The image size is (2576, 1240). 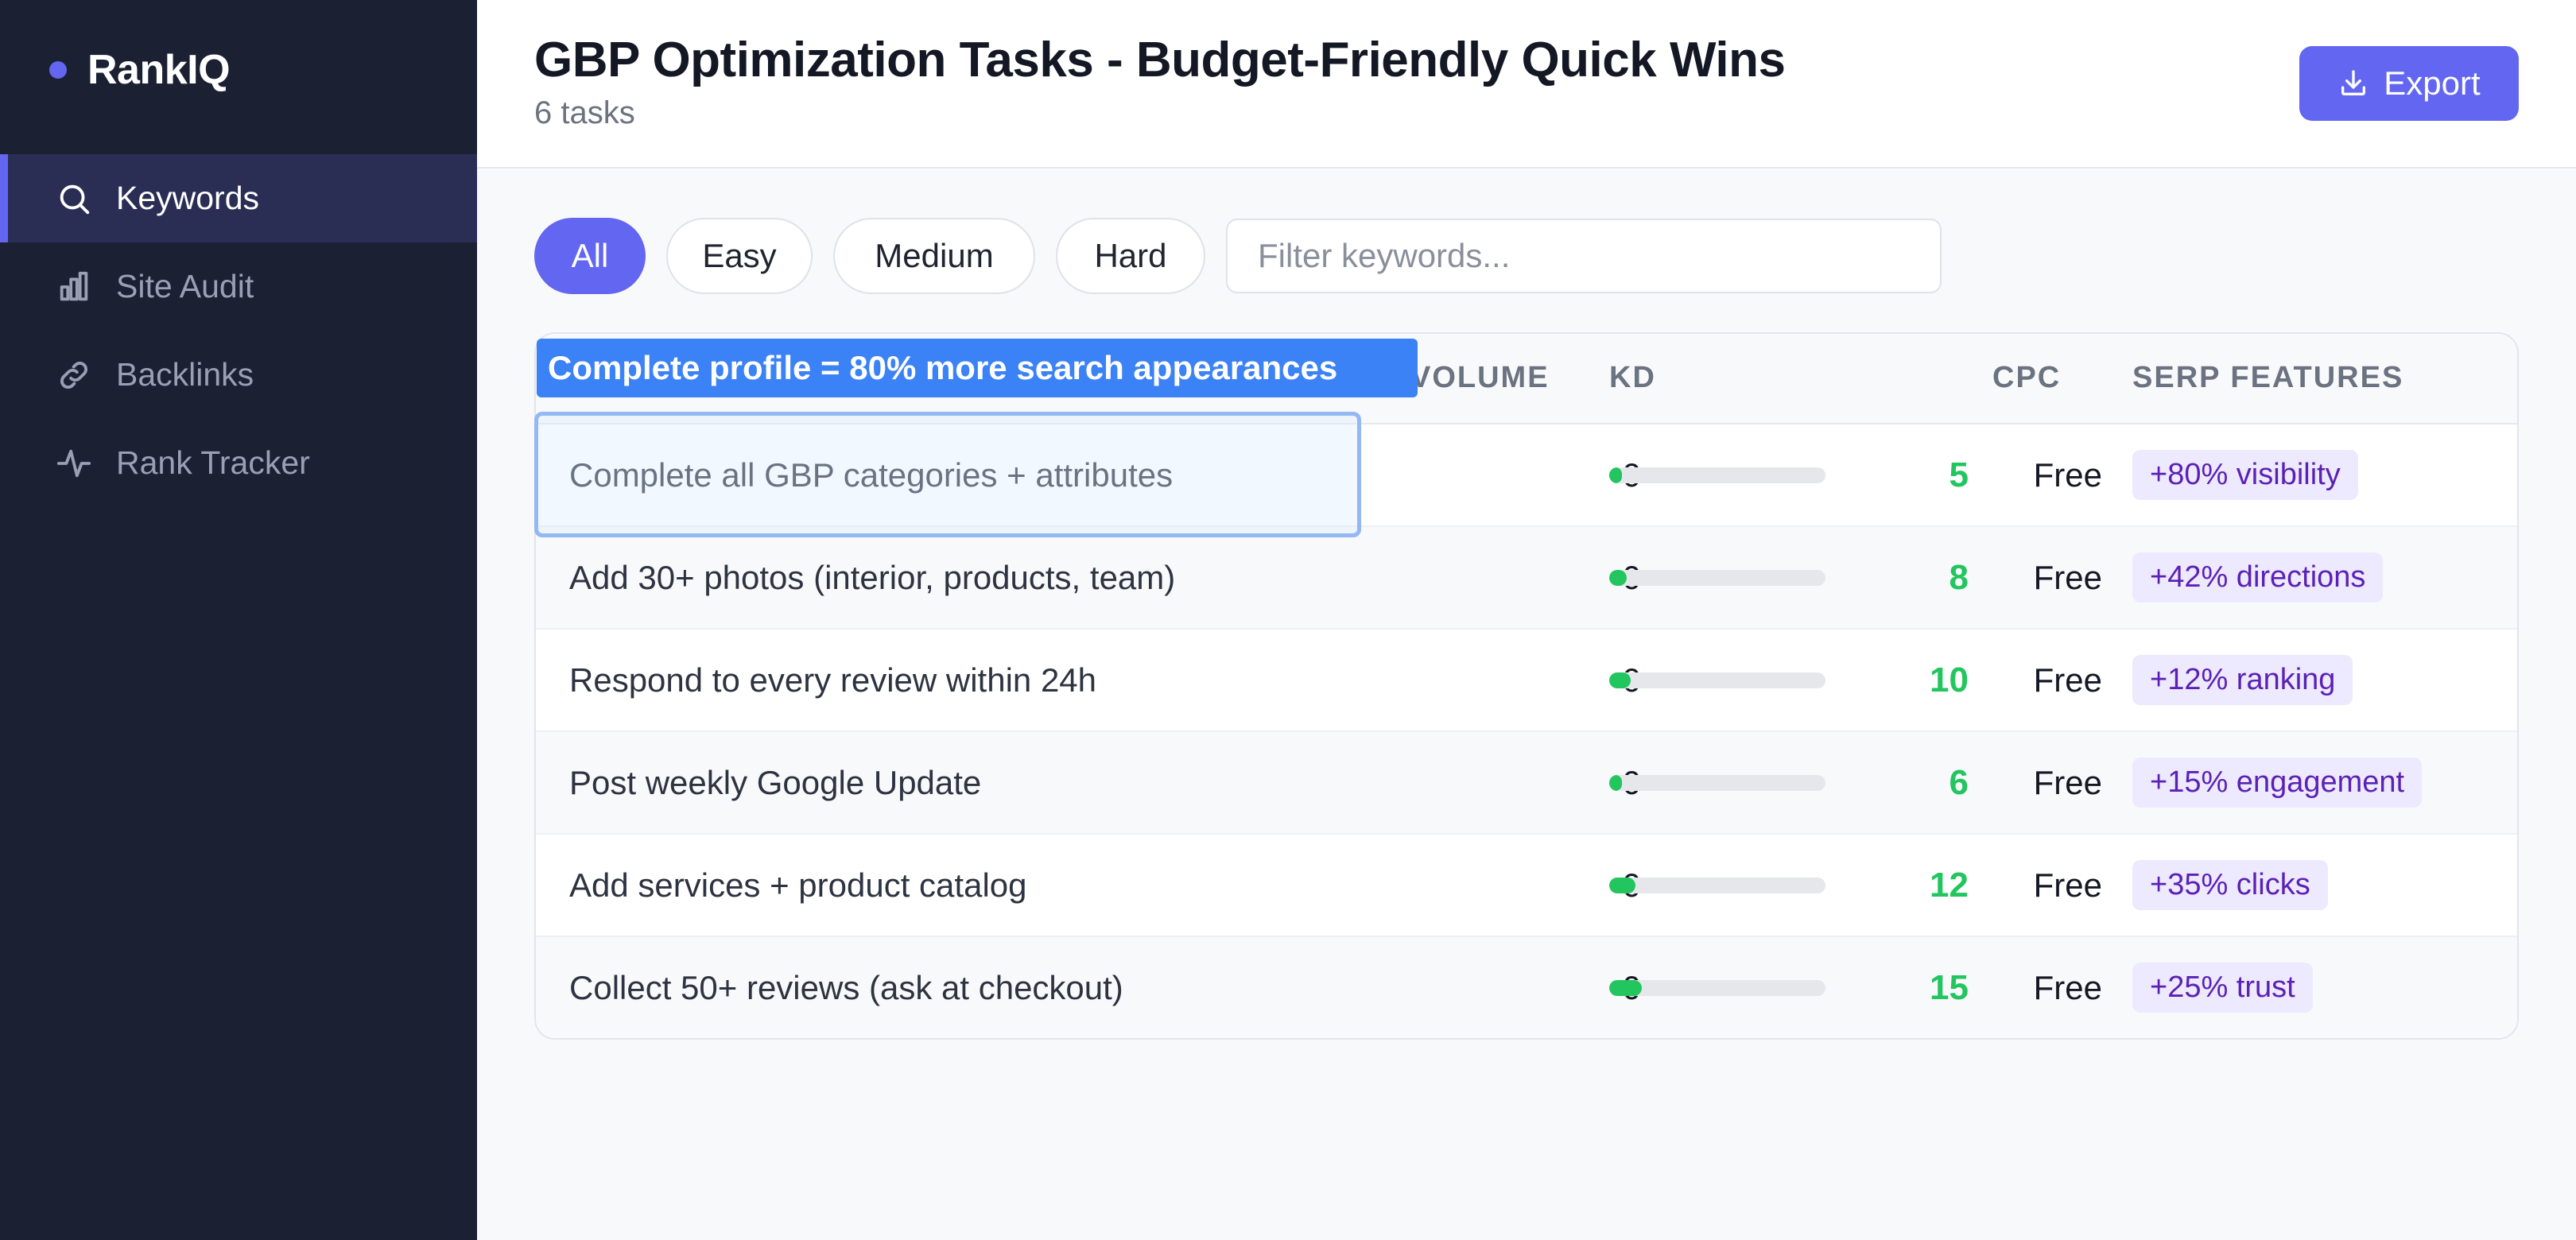 I want to click on download-icon, so click(x=2353, y=83).